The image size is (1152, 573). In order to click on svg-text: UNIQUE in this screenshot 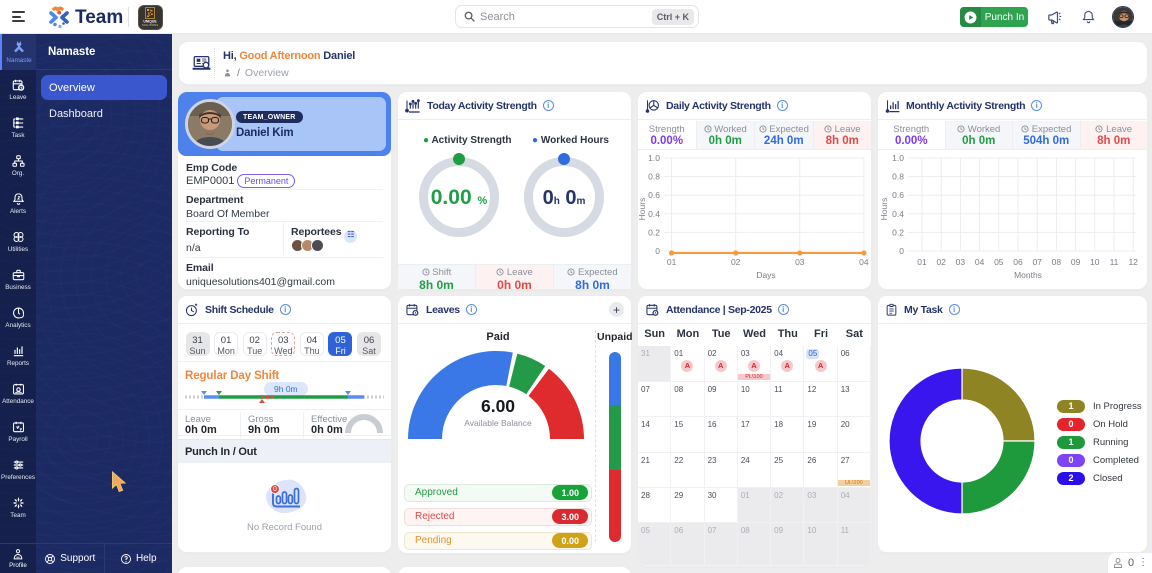, I will do `click(150, 22)`.